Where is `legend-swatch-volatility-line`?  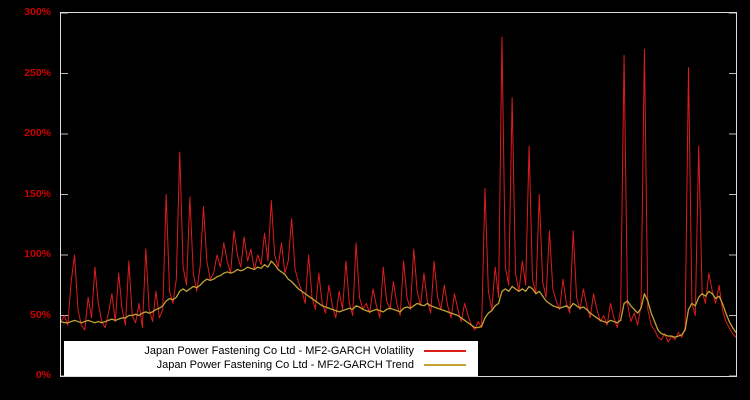 legend-swatch-volatility-line is located at coordinates (445, 351).